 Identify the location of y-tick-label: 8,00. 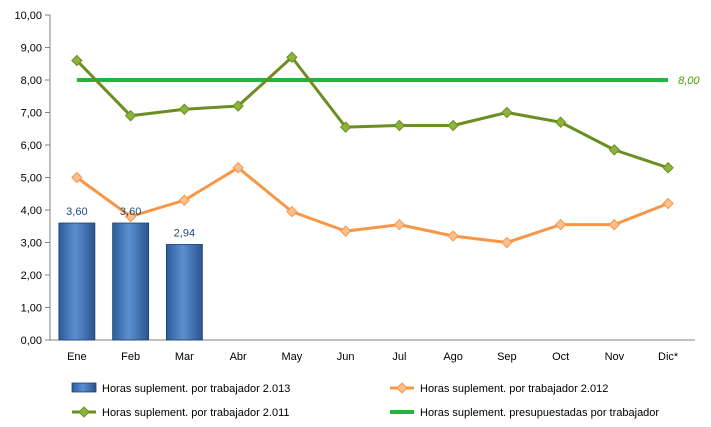
(31, 81).